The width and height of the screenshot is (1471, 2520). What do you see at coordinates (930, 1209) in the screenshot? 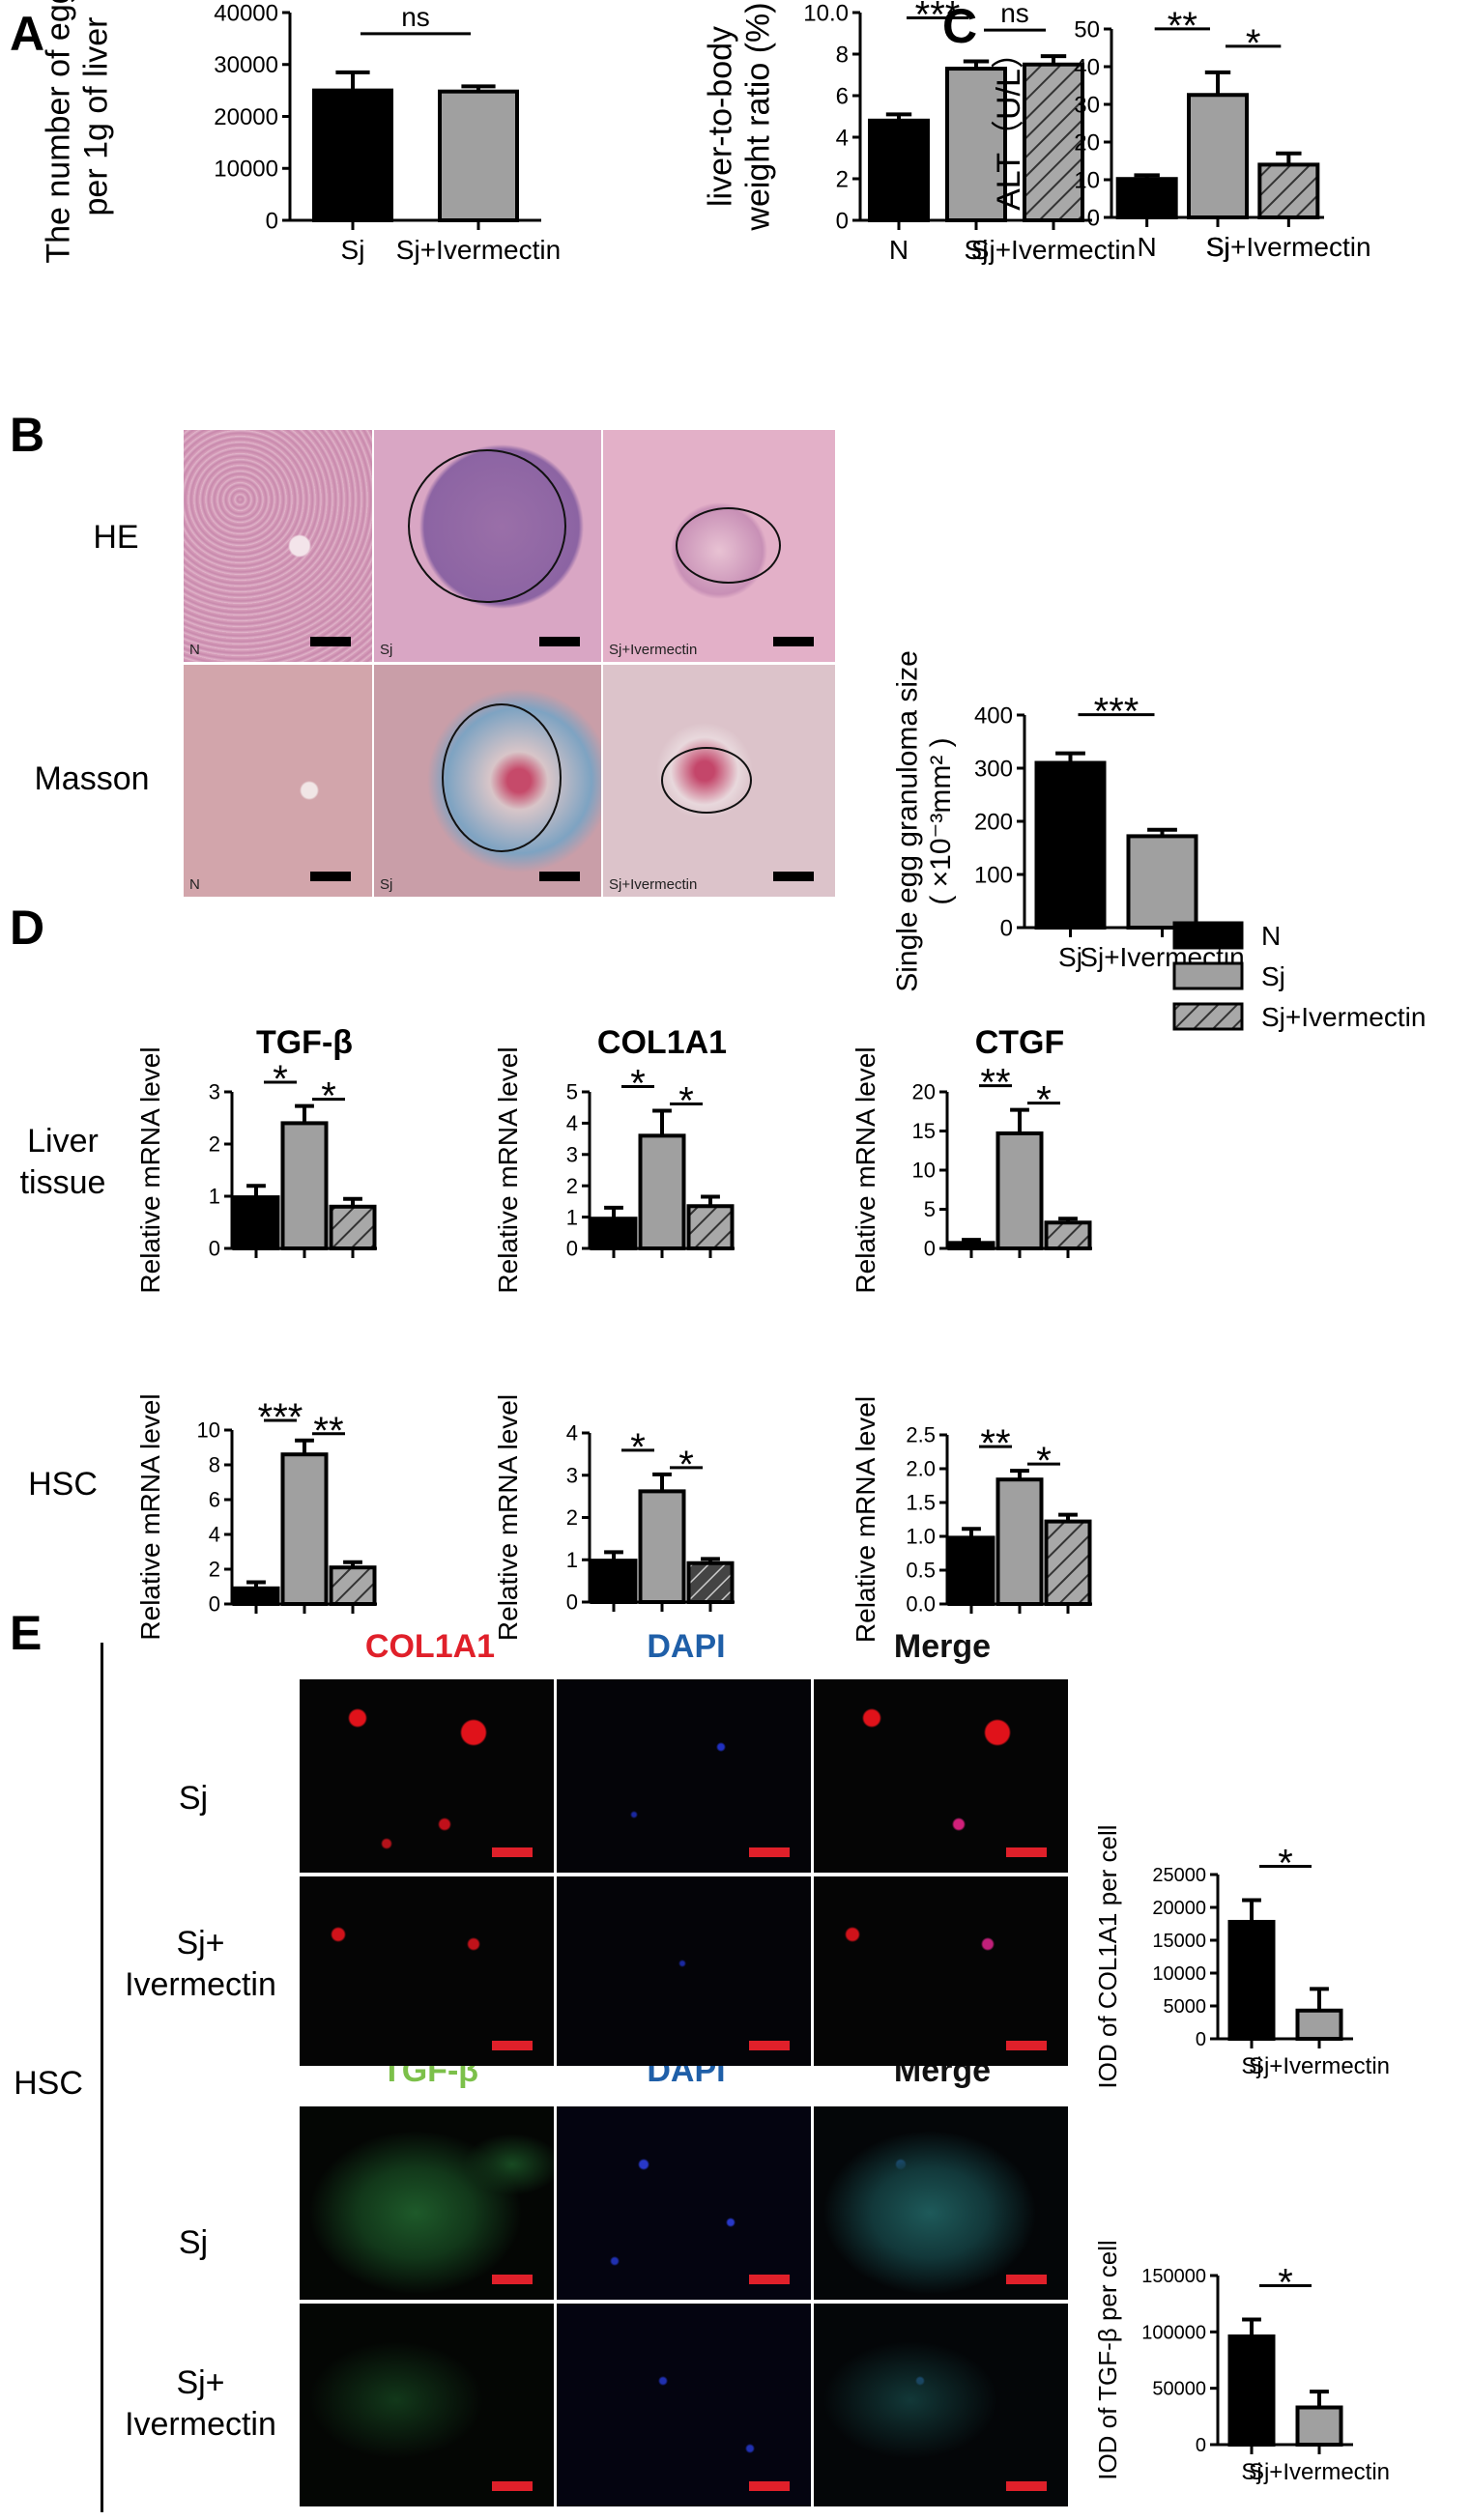
I see `y-tick-label: 5` at bounding box center [930, 1209].